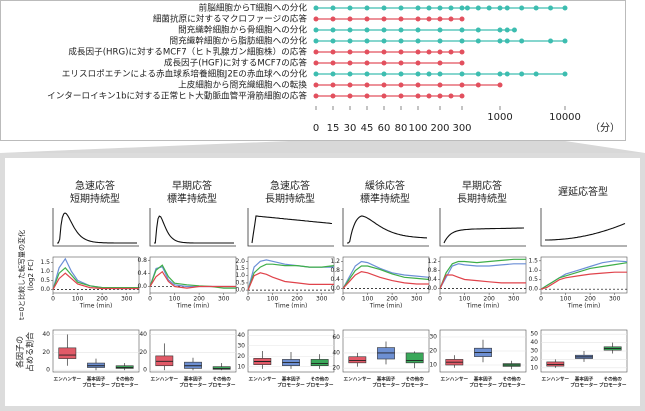  Describe the element at coordinates (240, 282) in the screenshot. I see `y-tick-label: 0.5` at that location.